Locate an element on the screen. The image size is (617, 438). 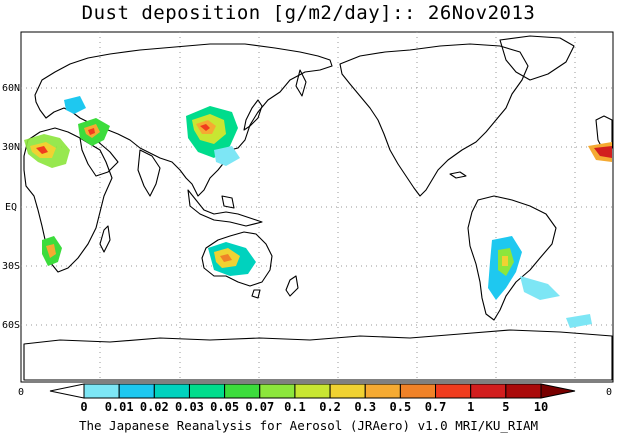
colorbar-label: 0.5 is located at coordinates (401, 407).